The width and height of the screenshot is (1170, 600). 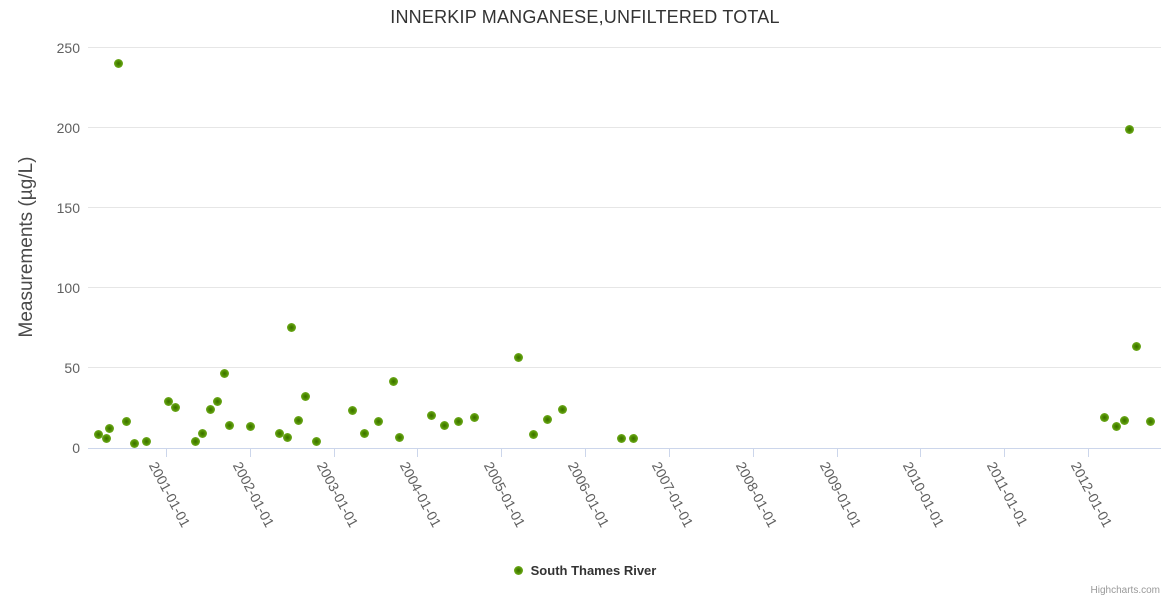 I want to click on x-axis-label: 2004-01-01, so click(x=421, y=494).